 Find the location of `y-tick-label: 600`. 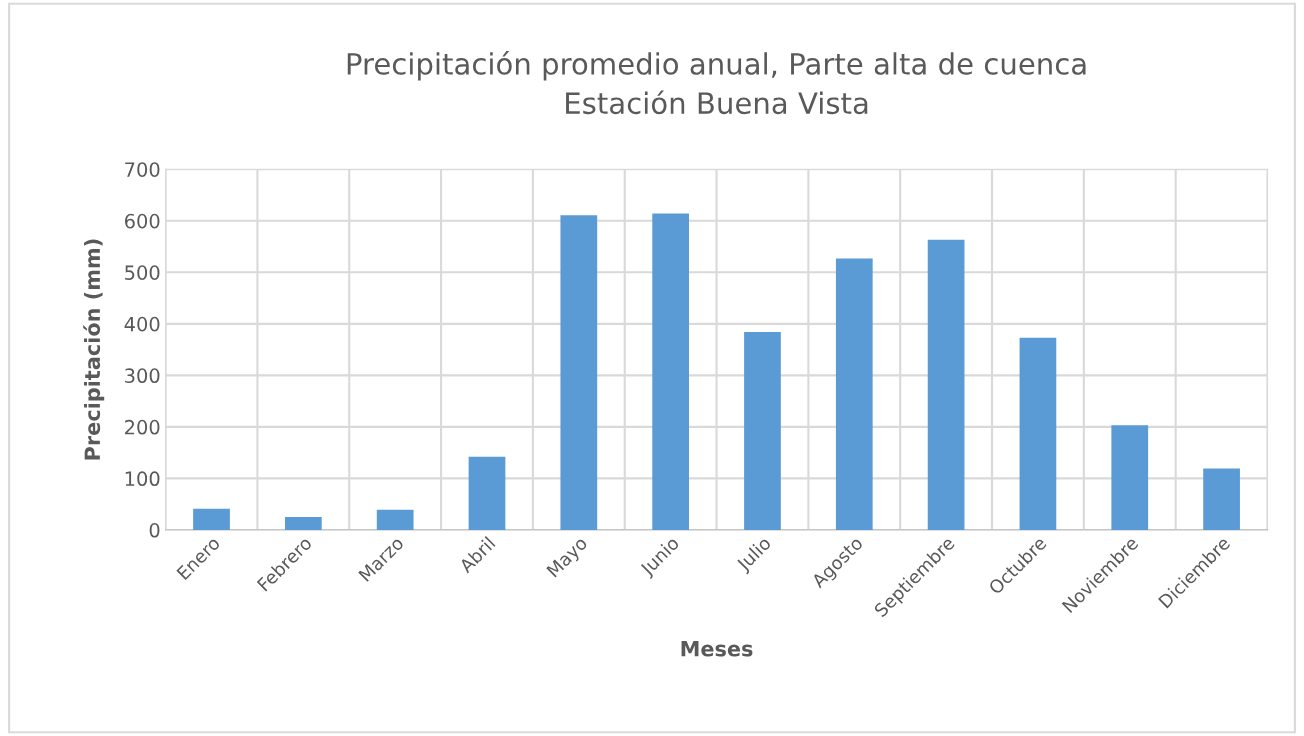

y-tick-label: 600 is located at coordinates (142, 221).